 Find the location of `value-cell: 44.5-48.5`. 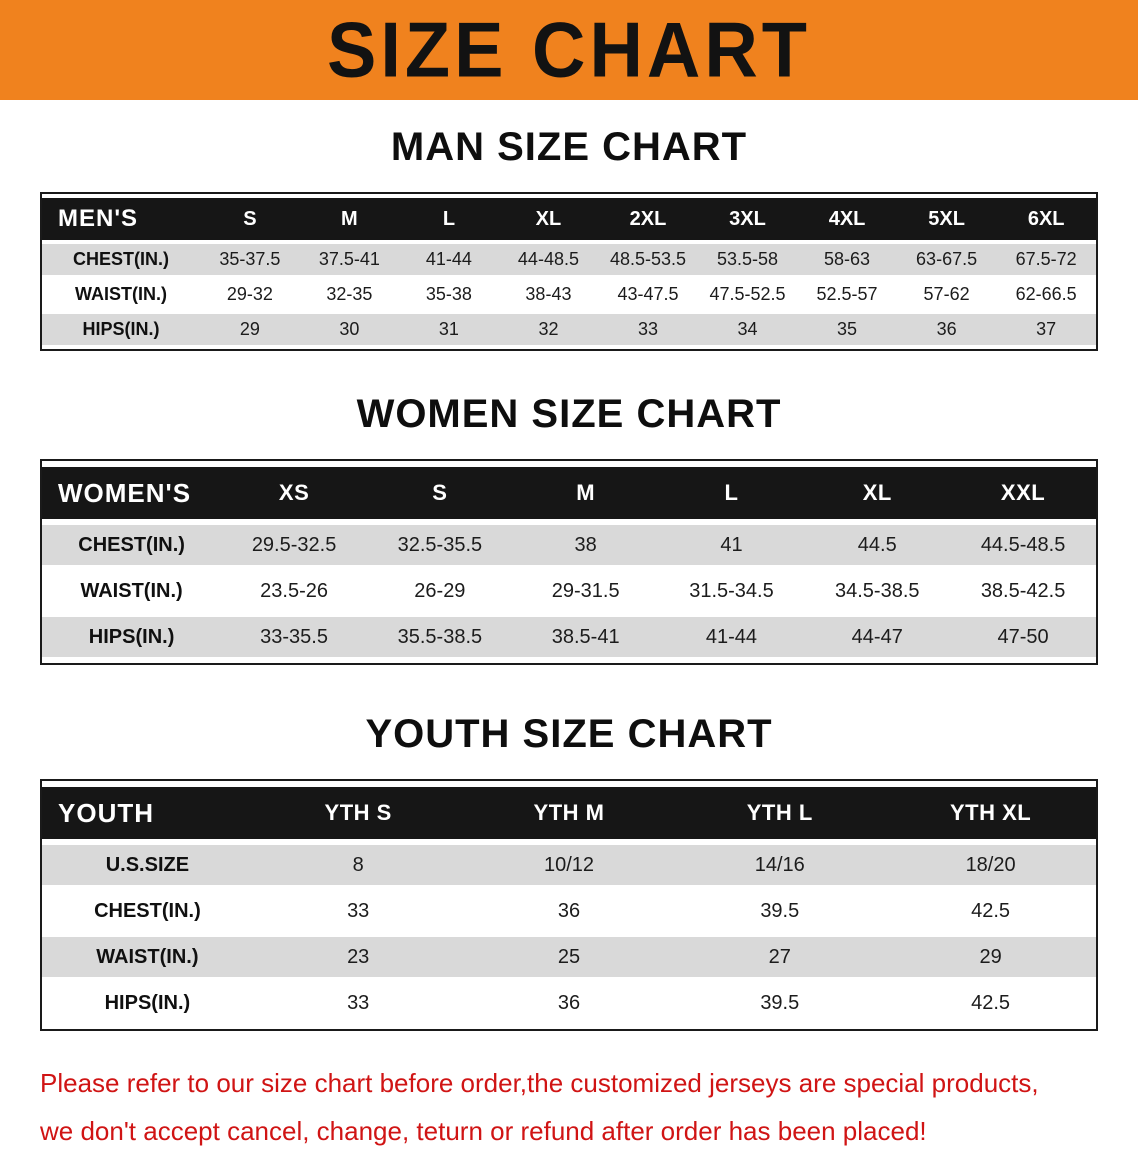

value-cell: 44.5-48.5 is located at coordinates (1023, 545).